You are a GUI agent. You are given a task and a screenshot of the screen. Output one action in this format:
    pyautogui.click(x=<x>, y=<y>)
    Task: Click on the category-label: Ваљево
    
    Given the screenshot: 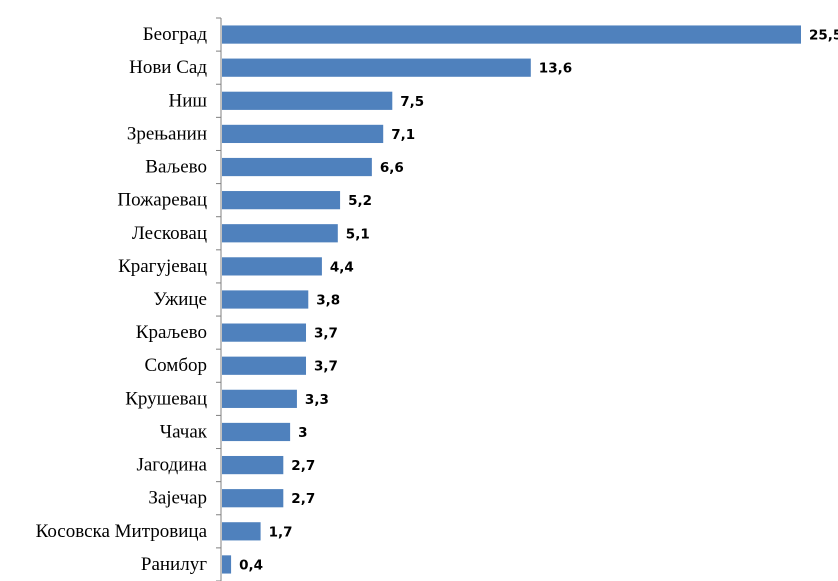 What is the action you would take?
    pyautogui.click(x=176, y=167)
    